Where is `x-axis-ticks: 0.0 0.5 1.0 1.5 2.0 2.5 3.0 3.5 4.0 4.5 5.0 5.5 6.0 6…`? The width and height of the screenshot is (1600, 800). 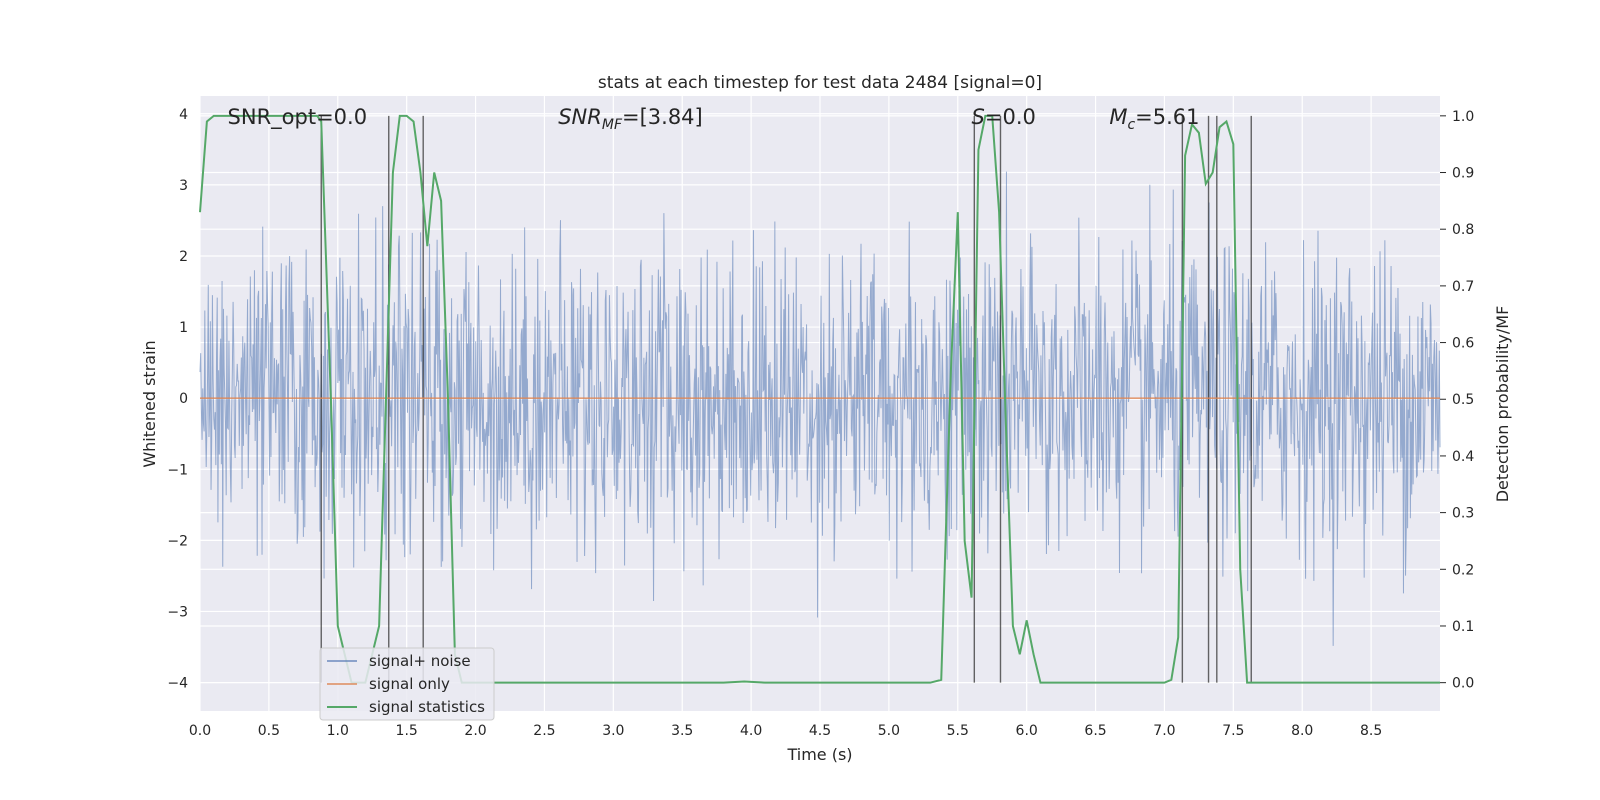
x-axis-ticks: 0.0 0.5 1.0 1.5 2.0 2.5 3.0 3.5 4.0 4.5 5.0 5.5 6.0 6… is located at coordinates (785, 731).